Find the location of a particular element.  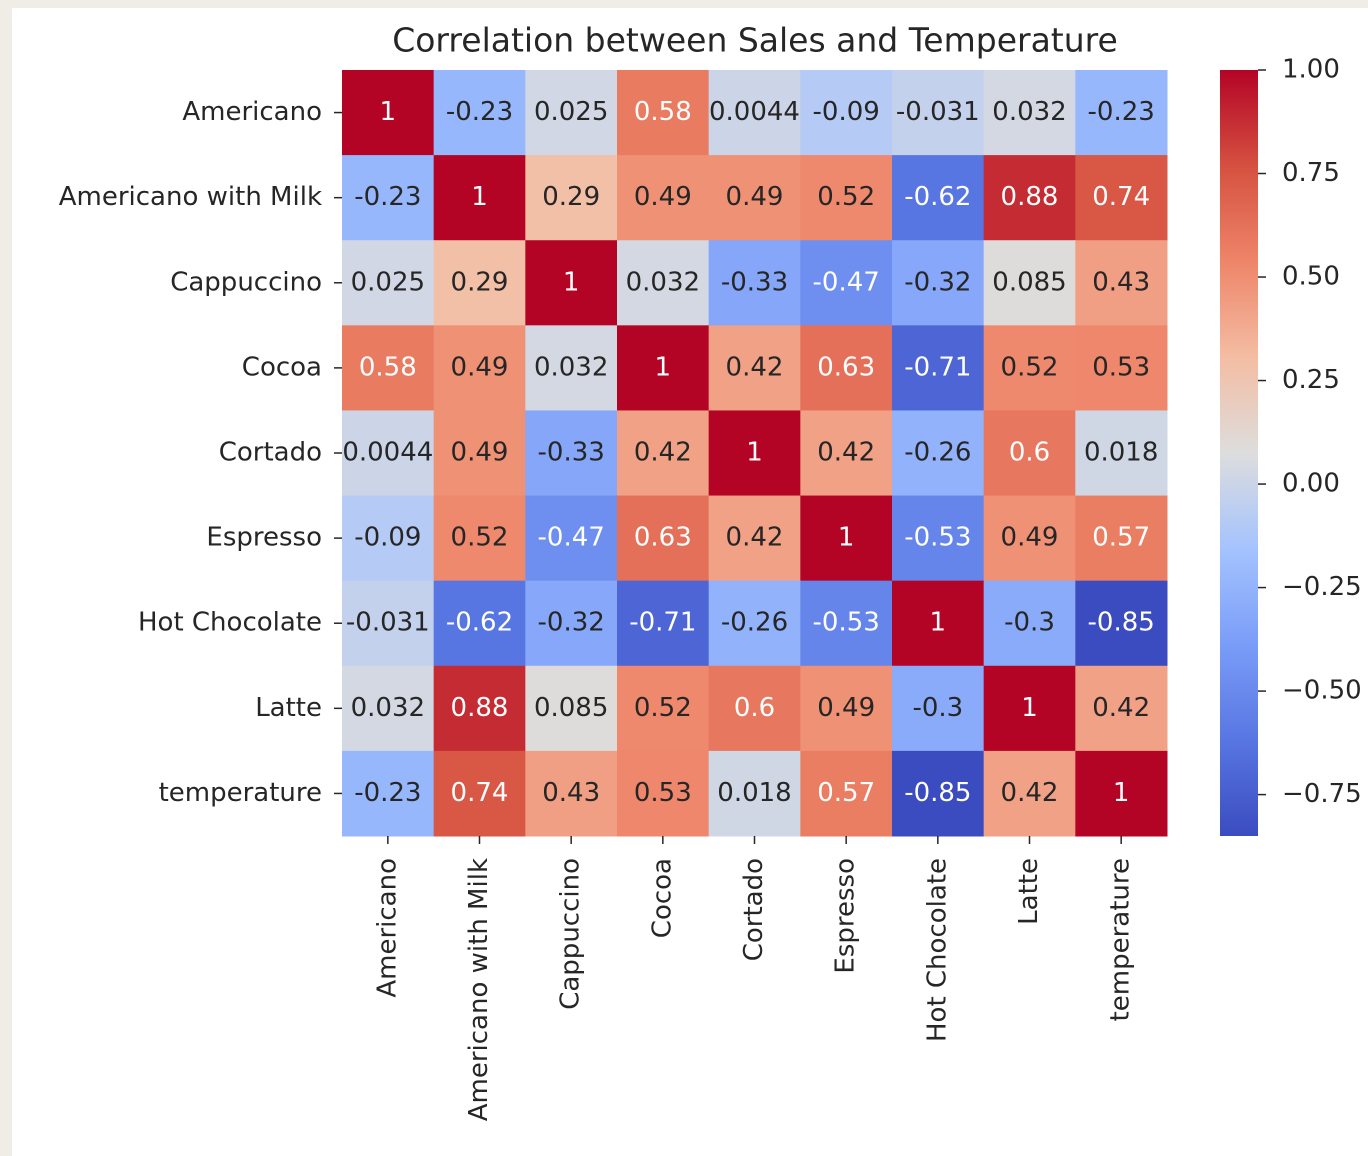

cell-label: -0.09 is located at coordinates (387, 538).